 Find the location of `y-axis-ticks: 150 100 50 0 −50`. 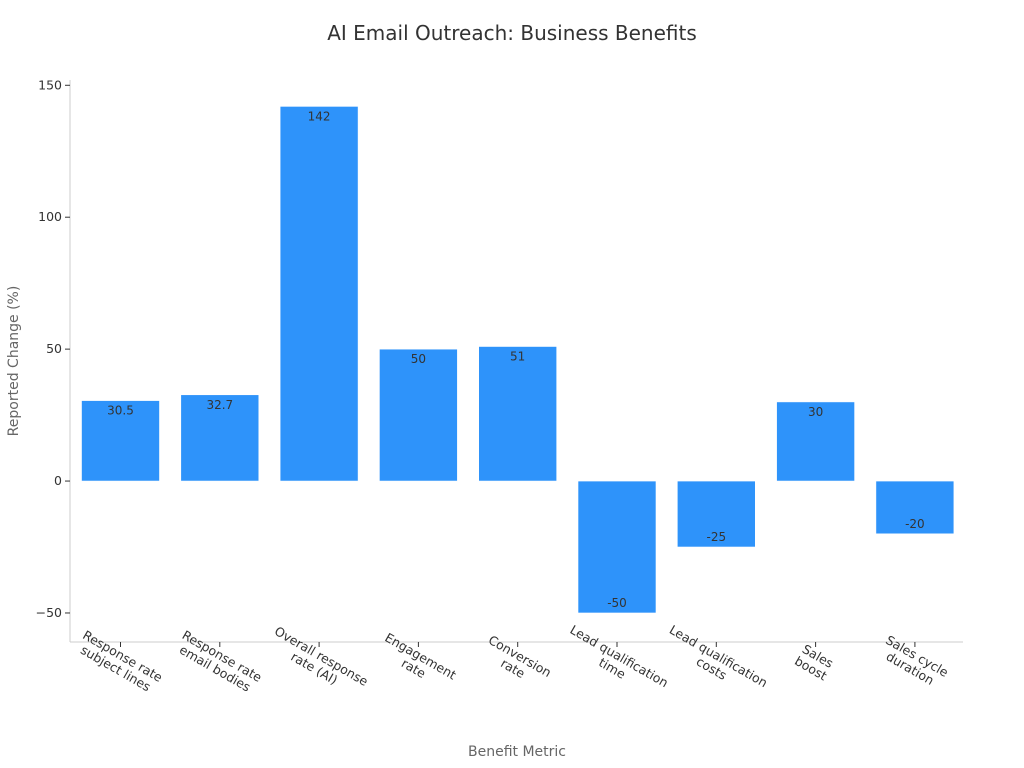

y-axis-ticks: 150 100 50 0 −50 is located at coordinates (53, 348).